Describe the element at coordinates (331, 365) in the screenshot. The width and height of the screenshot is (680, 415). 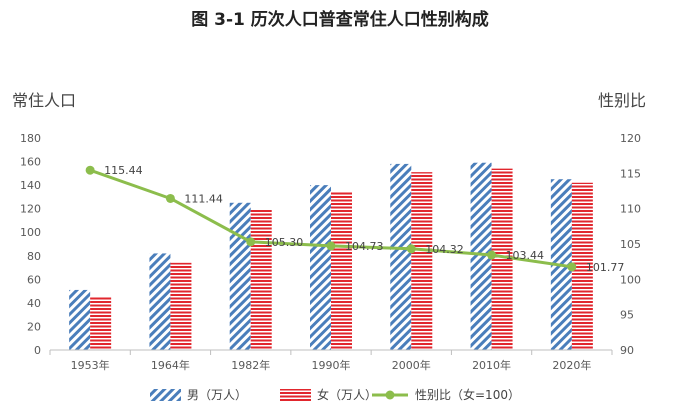
I see `x-tick-label: 1990年` at that location.